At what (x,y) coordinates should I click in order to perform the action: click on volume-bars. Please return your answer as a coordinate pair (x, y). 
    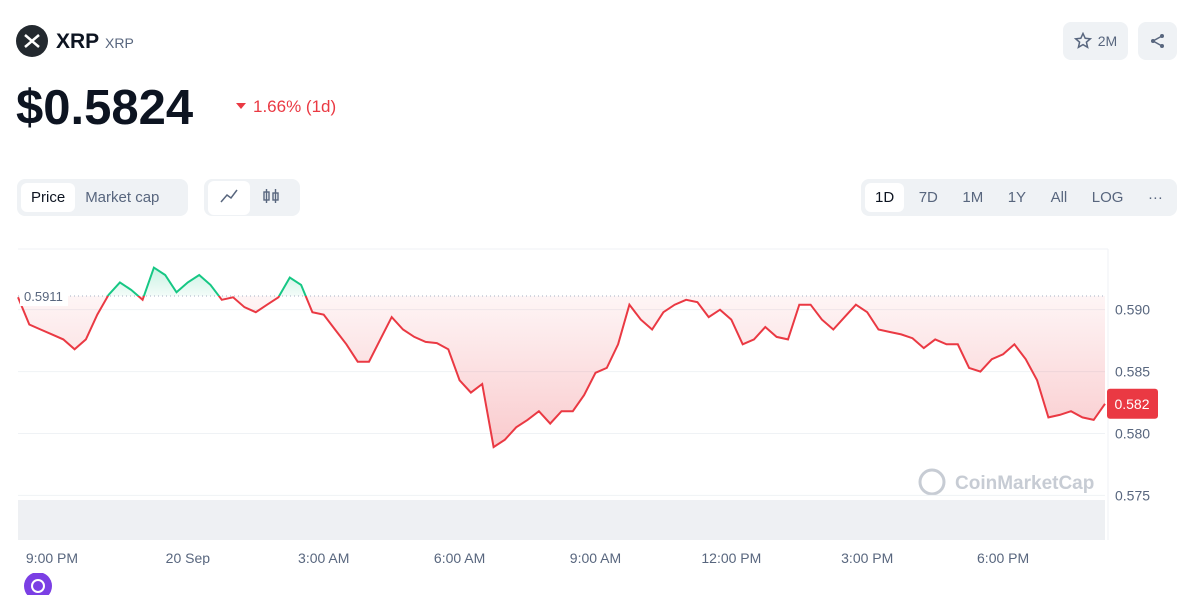
    Looking at the image, I should click on (561, 520).